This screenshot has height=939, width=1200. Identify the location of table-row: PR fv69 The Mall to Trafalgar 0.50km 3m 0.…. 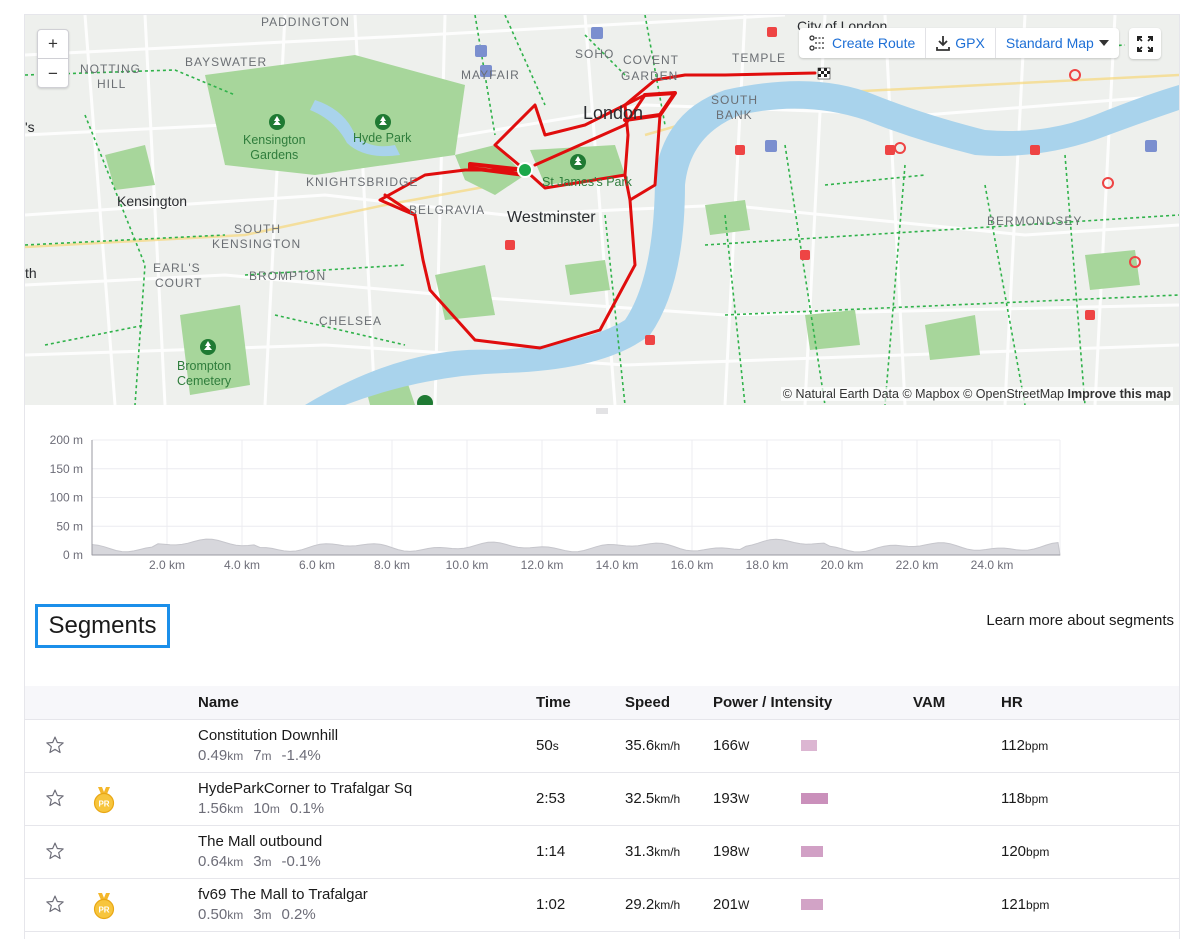
(602, 905).